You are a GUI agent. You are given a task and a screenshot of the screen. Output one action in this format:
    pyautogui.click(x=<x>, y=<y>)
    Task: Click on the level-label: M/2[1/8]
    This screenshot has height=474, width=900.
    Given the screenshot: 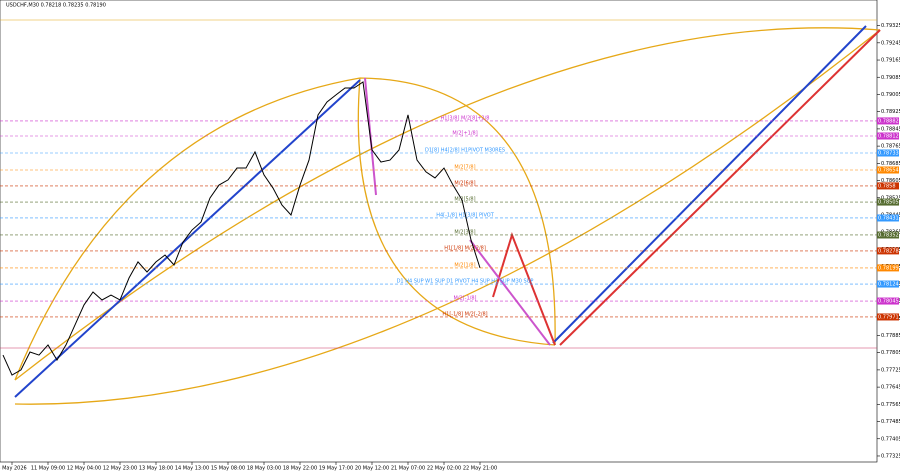 What is the action you would take?
    pyautogui.click(x=464, y=265)
    